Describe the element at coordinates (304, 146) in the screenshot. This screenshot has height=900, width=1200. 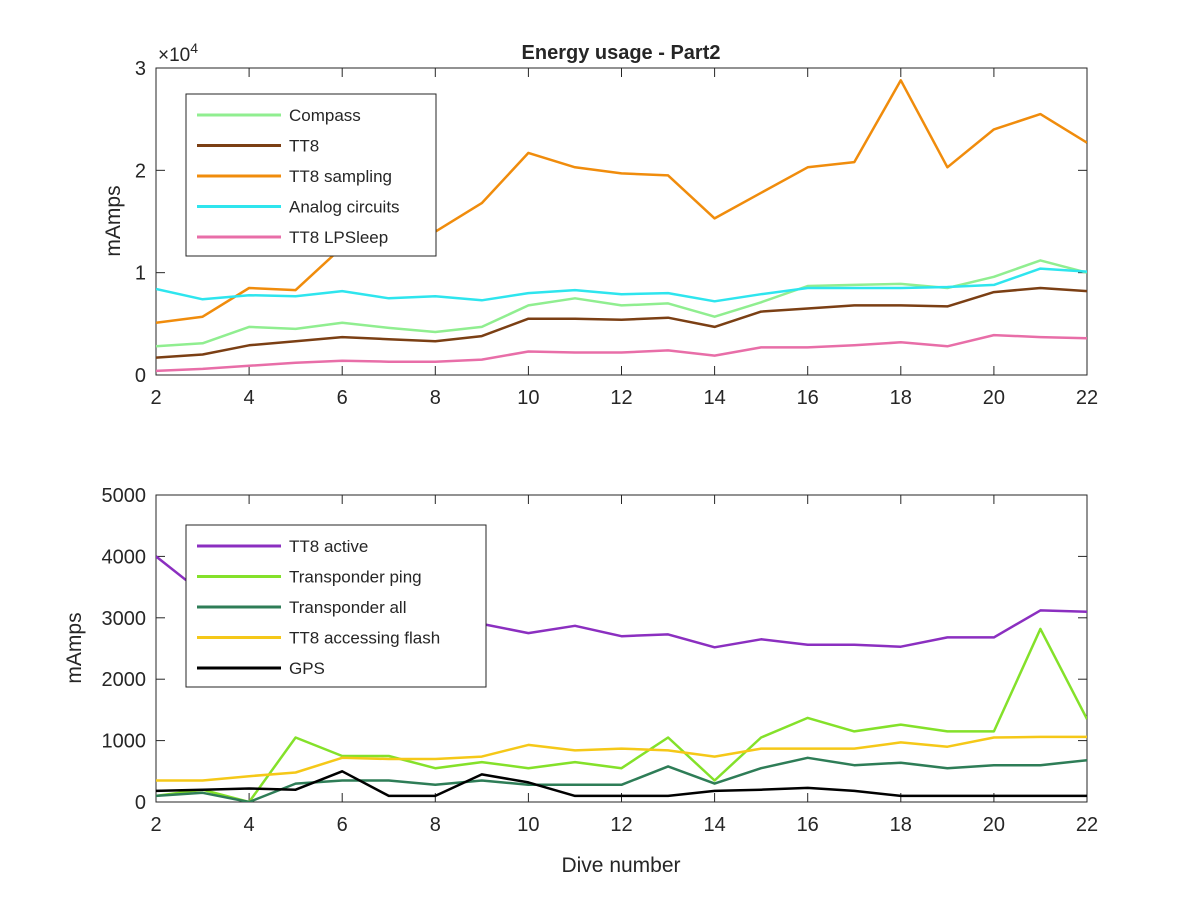
I see `legend-label-tt8: TT8` at that location.